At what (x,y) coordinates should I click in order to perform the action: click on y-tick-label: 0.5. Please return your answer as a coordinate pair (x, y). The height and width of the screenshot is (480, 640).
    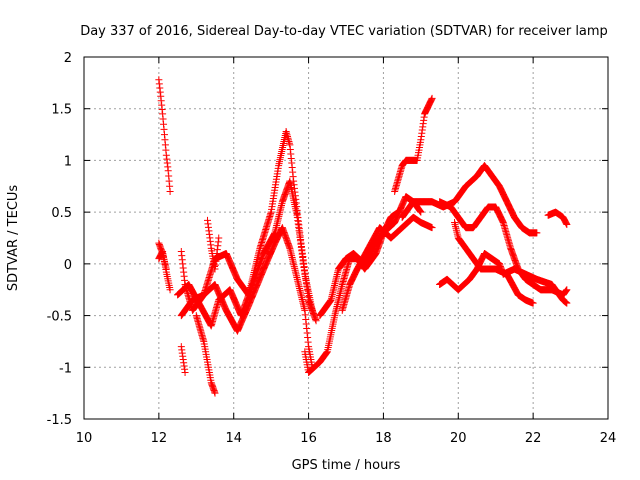
    Looking at the image, I should click on (61, 213).